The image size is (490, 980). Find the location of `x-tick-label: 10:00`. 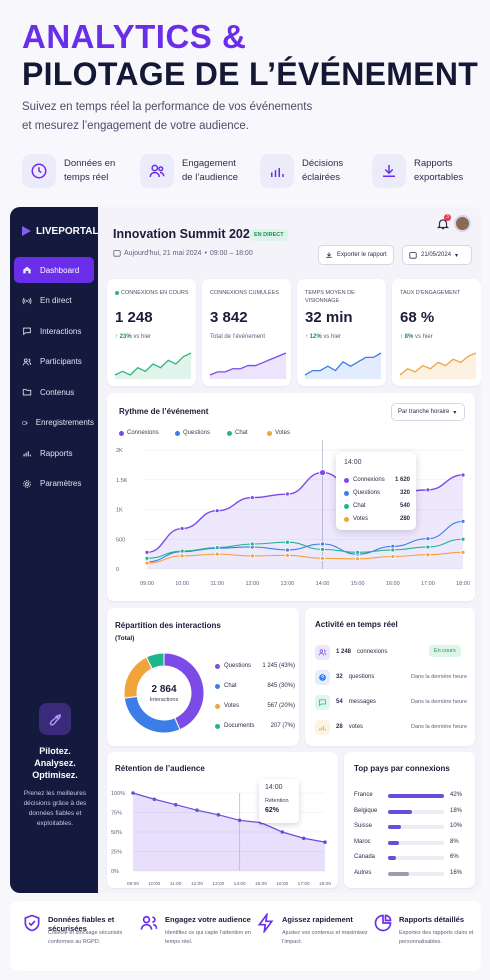

x-tick-label: 10:00 is located at coordinates (182, 584).